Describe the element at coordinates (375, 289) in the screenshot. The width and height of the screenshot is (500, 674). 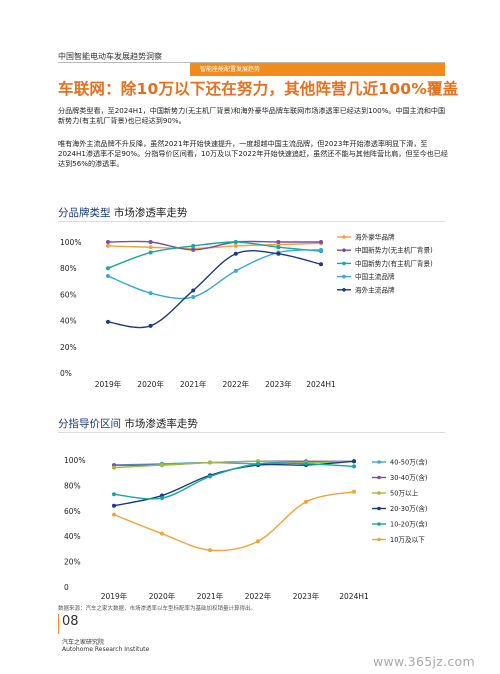
I see `legend-label: 海外主流品牌` at that location.